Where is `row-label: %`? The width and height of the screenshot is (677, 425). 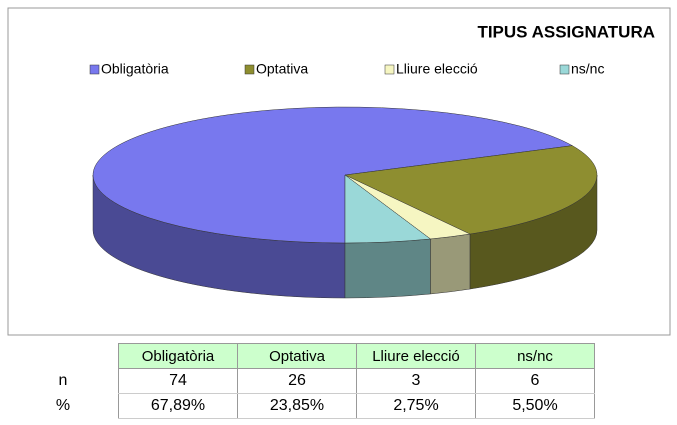
row-label: % is located at coordinates (63, 405).